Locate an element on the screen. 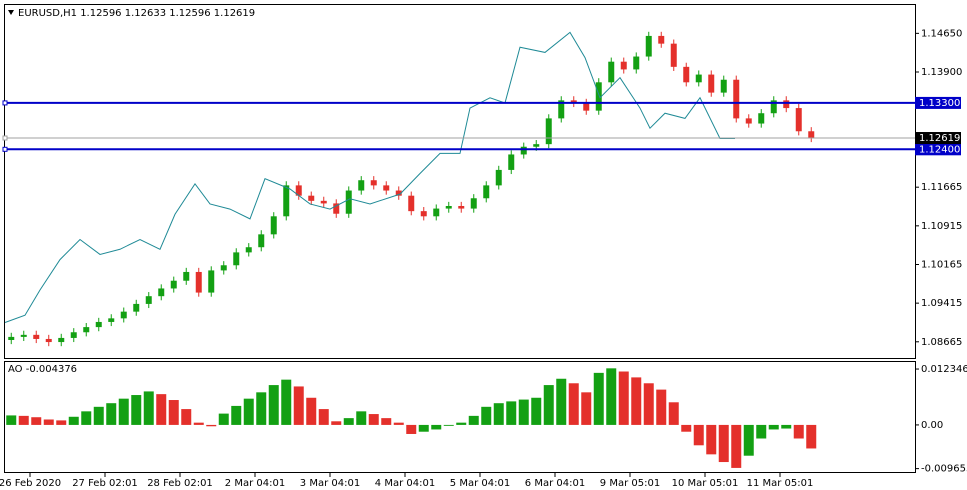 Image resolution: width=967 pixels, height=490 pixels. y-tick-label: 1.13900 is located at coordinates (941, 72).